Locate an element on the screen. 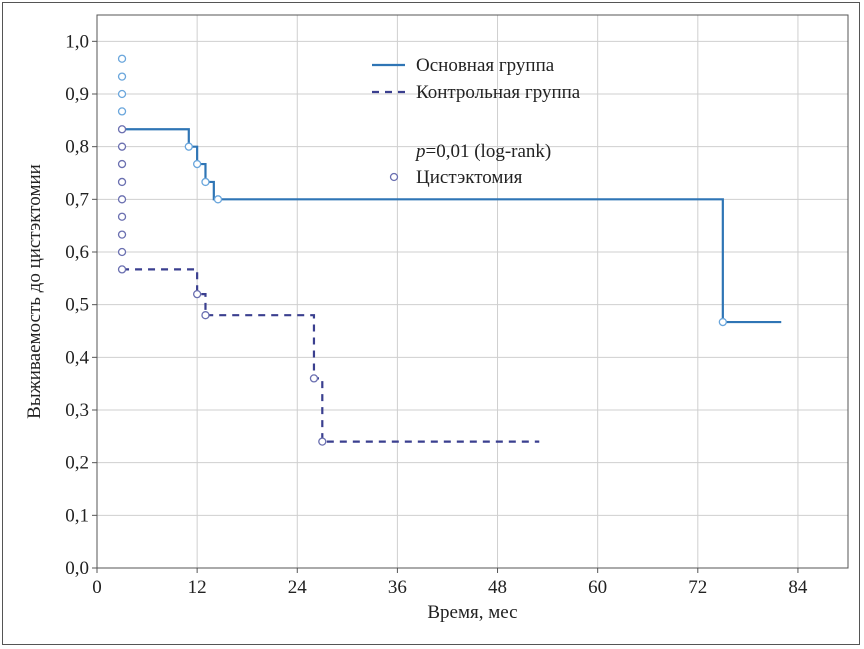  x-tick-label-2: 24 is located at coordinates (298, 587).